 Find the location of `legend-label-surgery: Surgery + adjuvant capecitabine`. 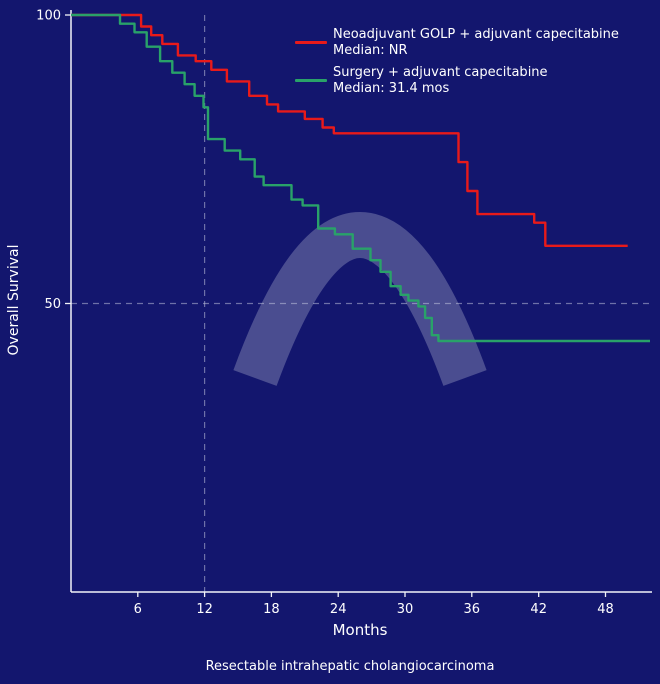

legend-label-surgery: Surgery + adjuvant capecitabine is located at coordinates (440, 72).